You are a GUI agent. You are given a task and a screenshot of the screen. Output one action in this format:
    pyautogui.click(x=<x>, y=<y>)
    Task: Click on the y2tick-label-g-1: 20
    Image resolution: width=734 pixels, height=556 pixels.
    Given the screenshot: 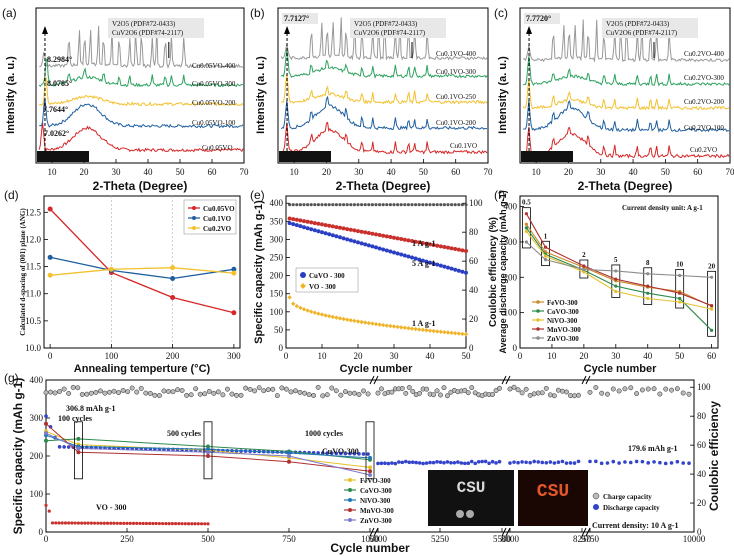 What is the action you would take?
    pyautogui.click(x=702, y=503)
    